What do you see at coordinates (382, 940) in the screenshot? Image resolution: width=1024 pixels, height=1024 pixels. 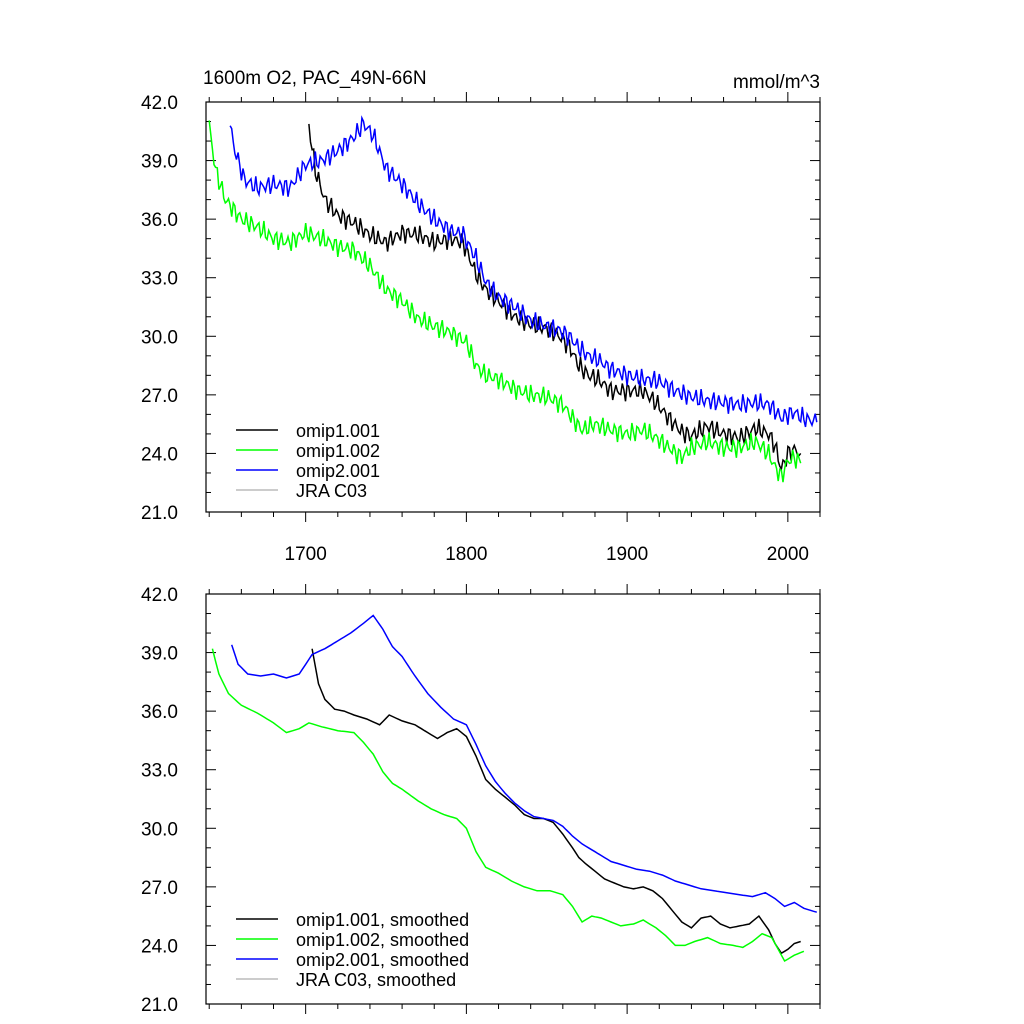 I see `legend-label: omip1.002, smoothed` at bounding box center [382, 940].